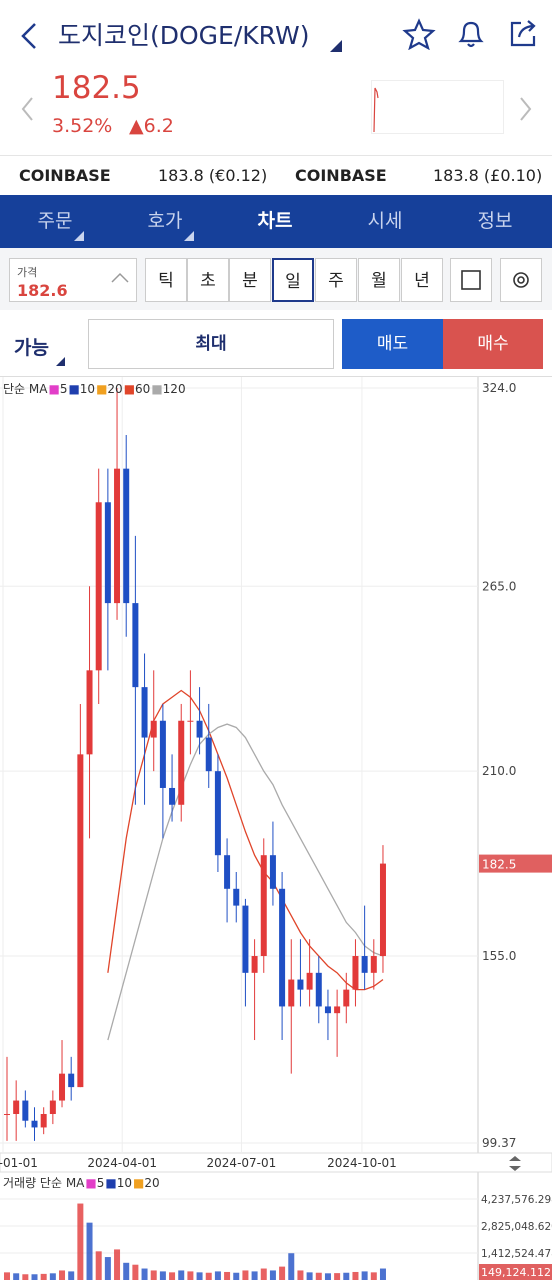 The image size is (552, 1280). I want to click on y-tick-label: 4,237,576.298, so click(516, 1200).